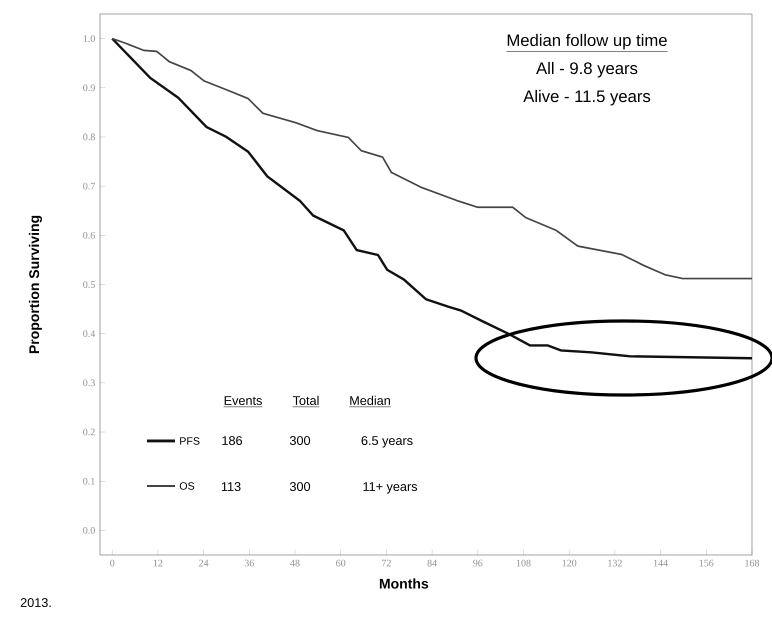  What do you see at coordinates (231, 487) in the screenshot?
I see `annotation: 113` at bounding box center [231, 487].